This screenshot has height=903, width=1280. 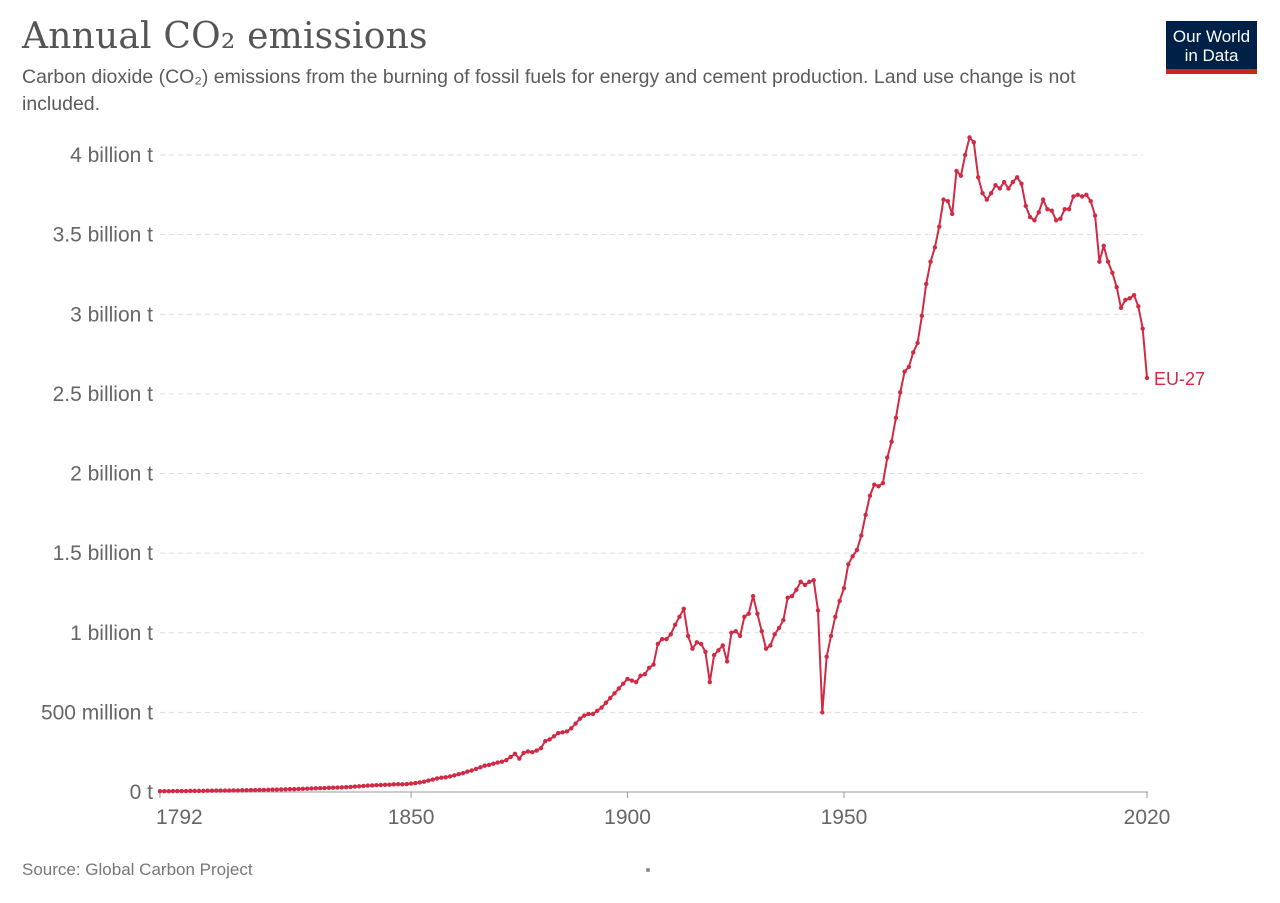 I want to click on y-tick-label: 3.5 billion t, so click(x=103, y=235).